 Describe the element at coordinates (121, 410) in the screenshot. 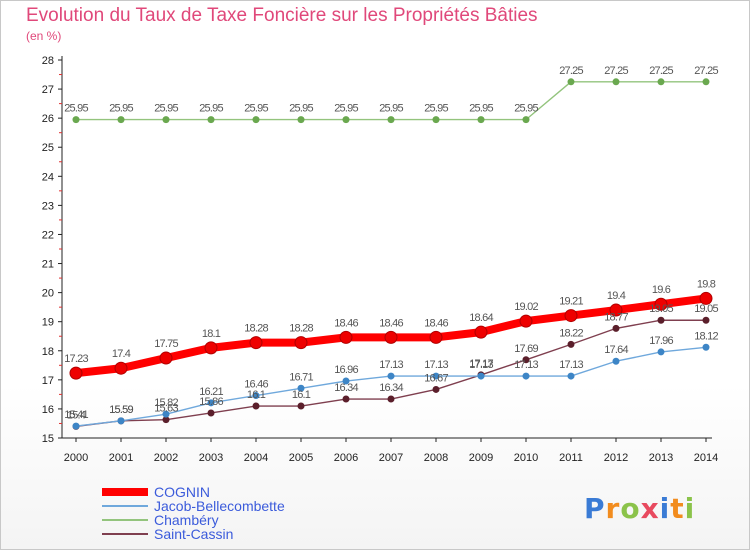

I see `data-label: 15.59` at that location.